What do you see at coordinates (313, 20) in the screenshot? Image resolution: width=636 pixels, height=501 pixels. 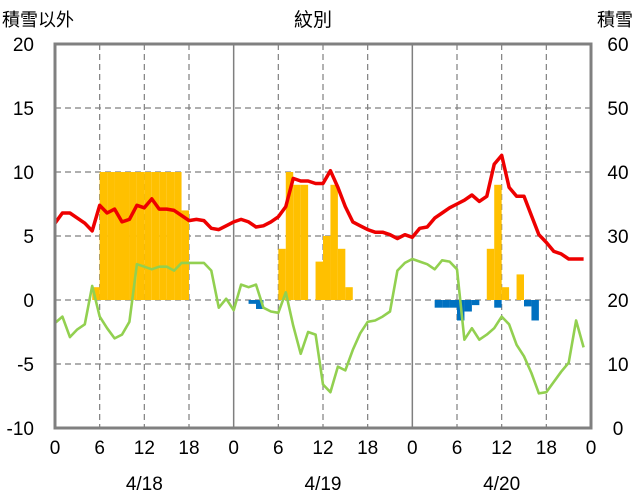 I see `chart-title: 紋別` at bounding box center [313, 20].